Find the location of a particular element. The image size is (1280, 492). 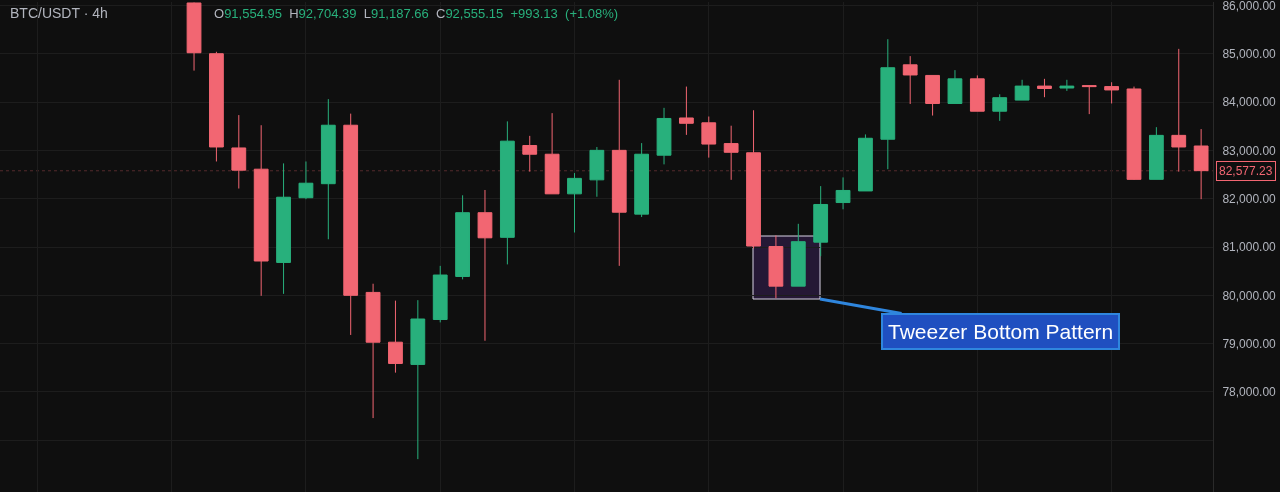

y-tick-label: 84,000.00 is located at coordinates (1249, 102).